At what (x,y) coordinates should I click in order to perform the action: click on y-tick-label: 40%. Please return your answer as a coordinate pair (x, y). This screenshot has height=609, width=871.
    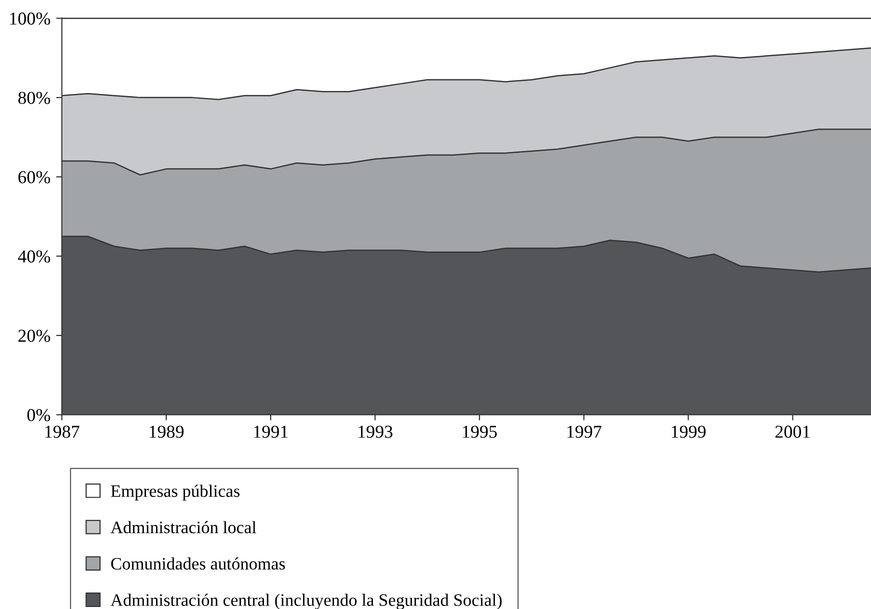
    Looking at the image, I should click on (34, 256).